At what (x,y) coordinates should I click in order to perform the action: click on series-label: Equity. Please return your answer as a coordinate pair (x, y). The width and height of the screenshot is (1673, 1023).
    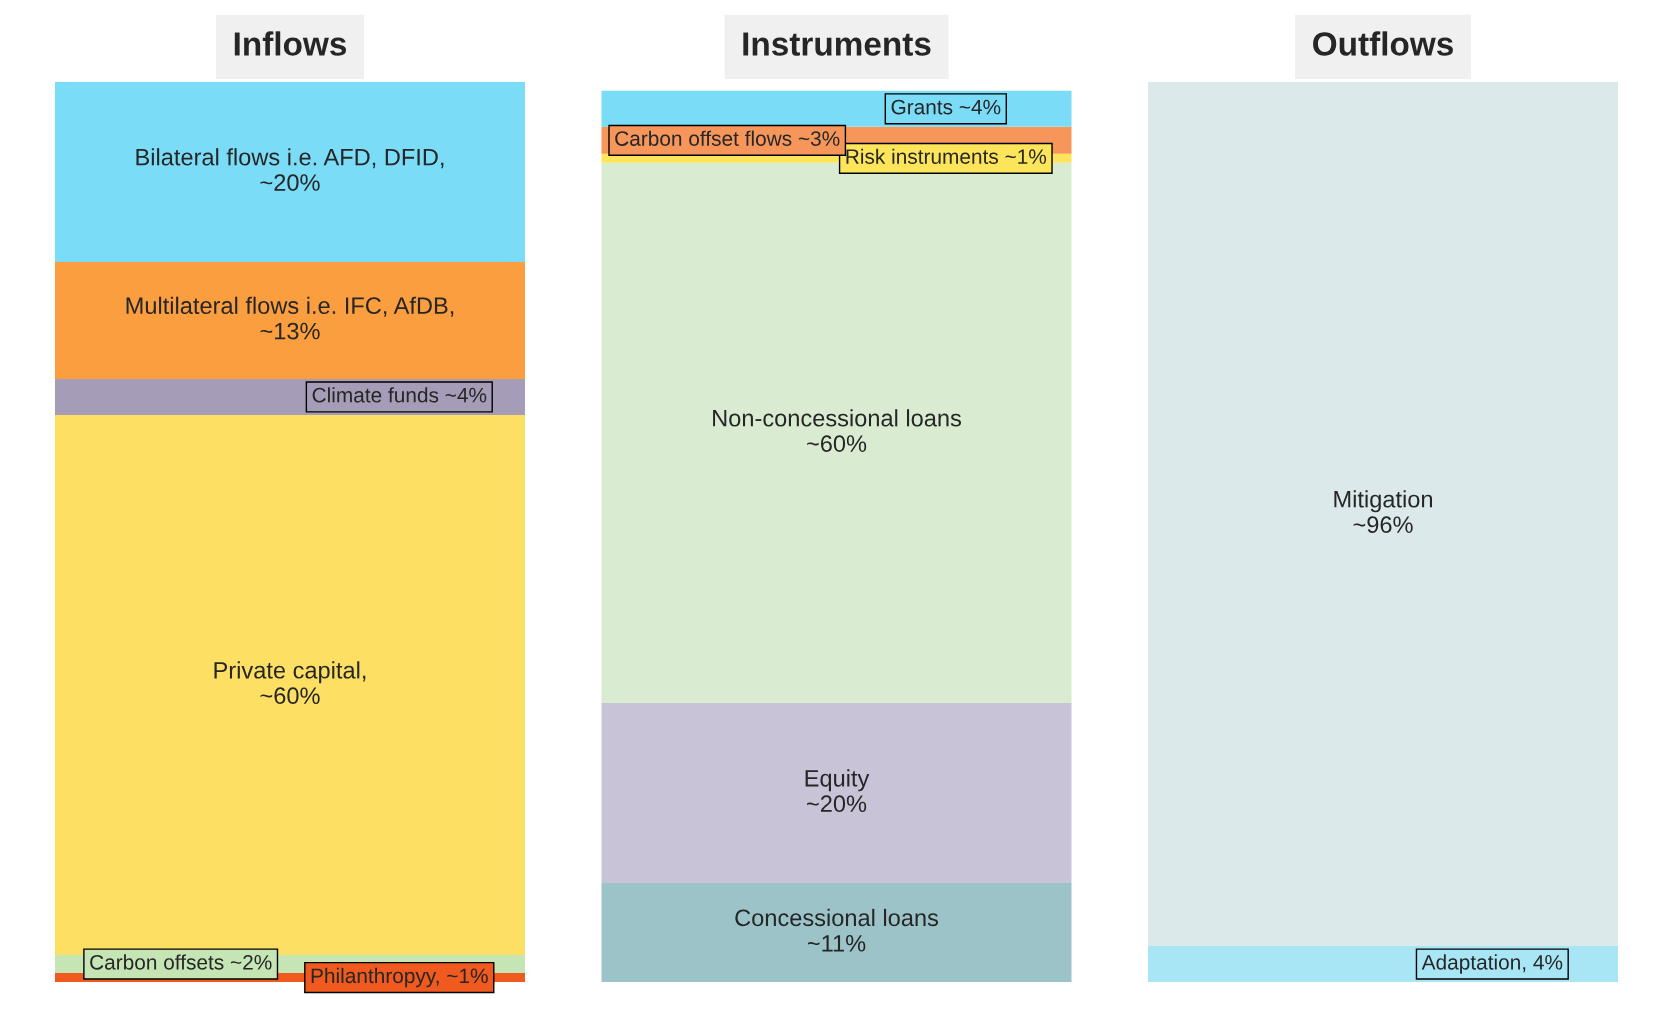
    Looking at the image, I should click on (837, 780).